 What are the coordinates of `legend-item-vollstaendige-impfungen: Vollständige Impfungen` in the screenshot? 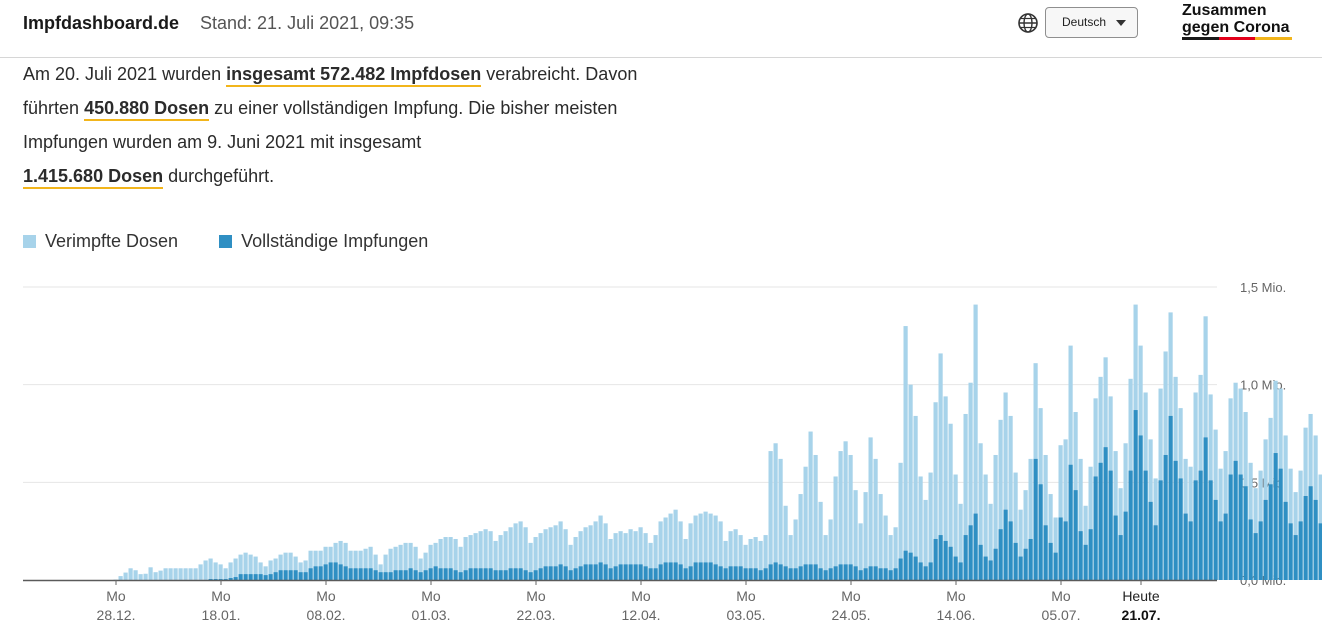 It's located at (323, 241).